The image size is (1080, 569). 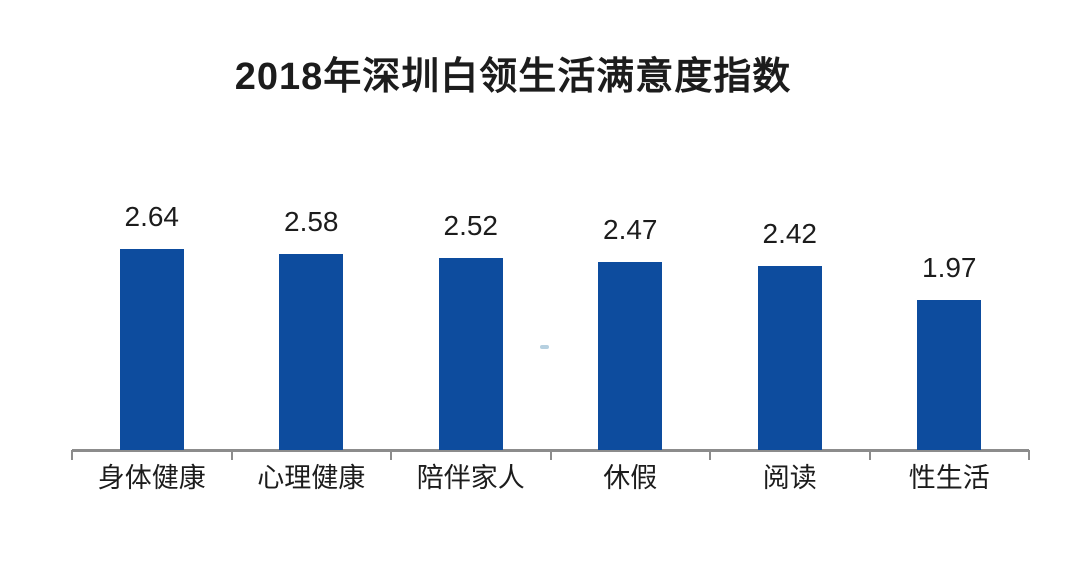 What do you see at coordinates (470, 478) in the screenshot?
I see `category-label-3: 陪伴家人` at bounding box center [470, 478].